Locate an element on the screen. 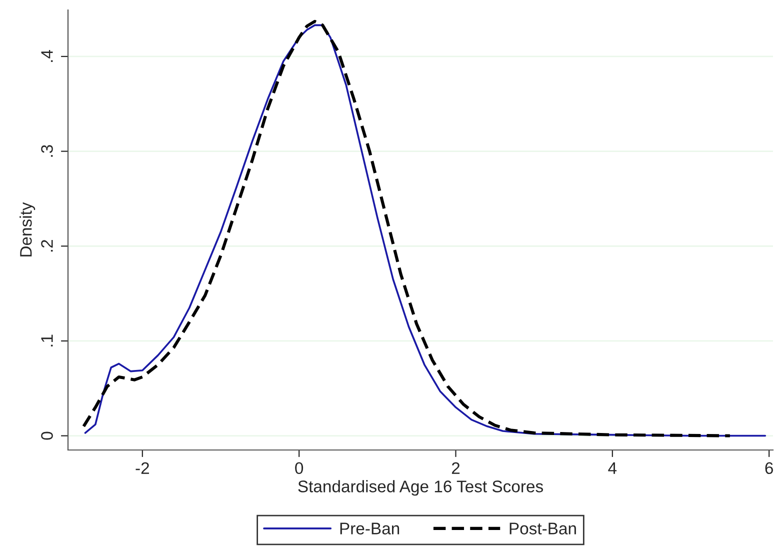  y-tick-label: 0 is located at coordinates (47, 436).